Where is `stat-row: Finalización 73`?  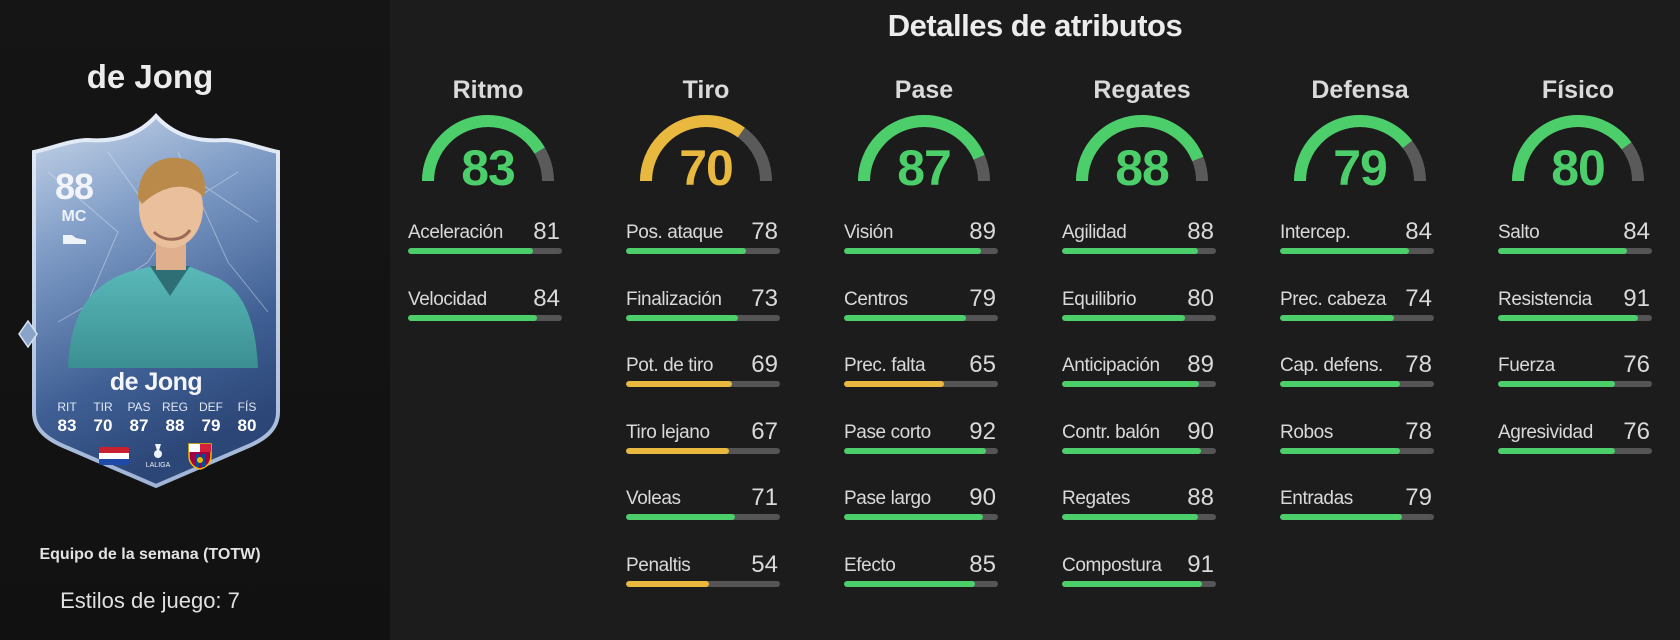
stat-row: Finalización 73 is located at coordinates (706, 317).